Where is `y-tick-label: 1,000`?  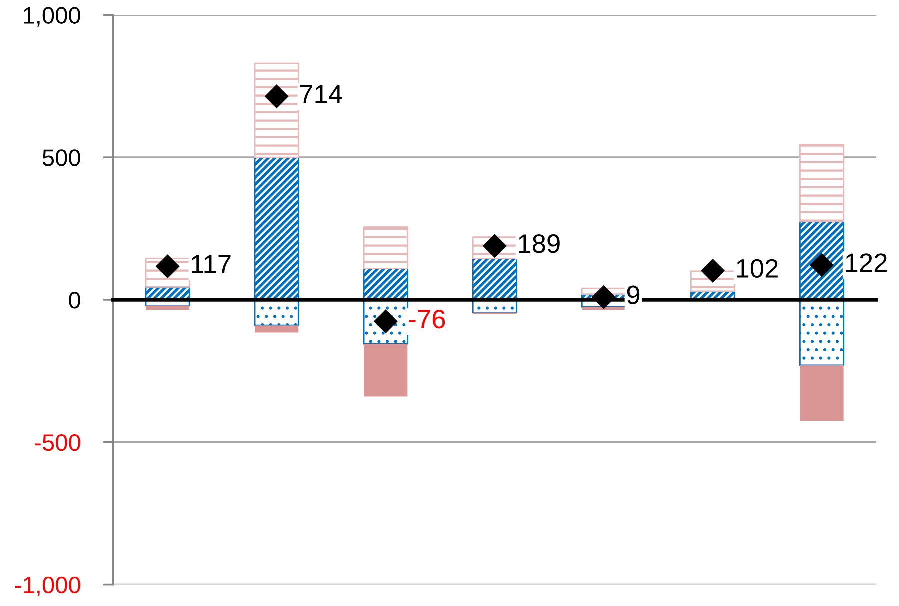
y-tick-label: 1,000 is located at coordinates (52, 17).